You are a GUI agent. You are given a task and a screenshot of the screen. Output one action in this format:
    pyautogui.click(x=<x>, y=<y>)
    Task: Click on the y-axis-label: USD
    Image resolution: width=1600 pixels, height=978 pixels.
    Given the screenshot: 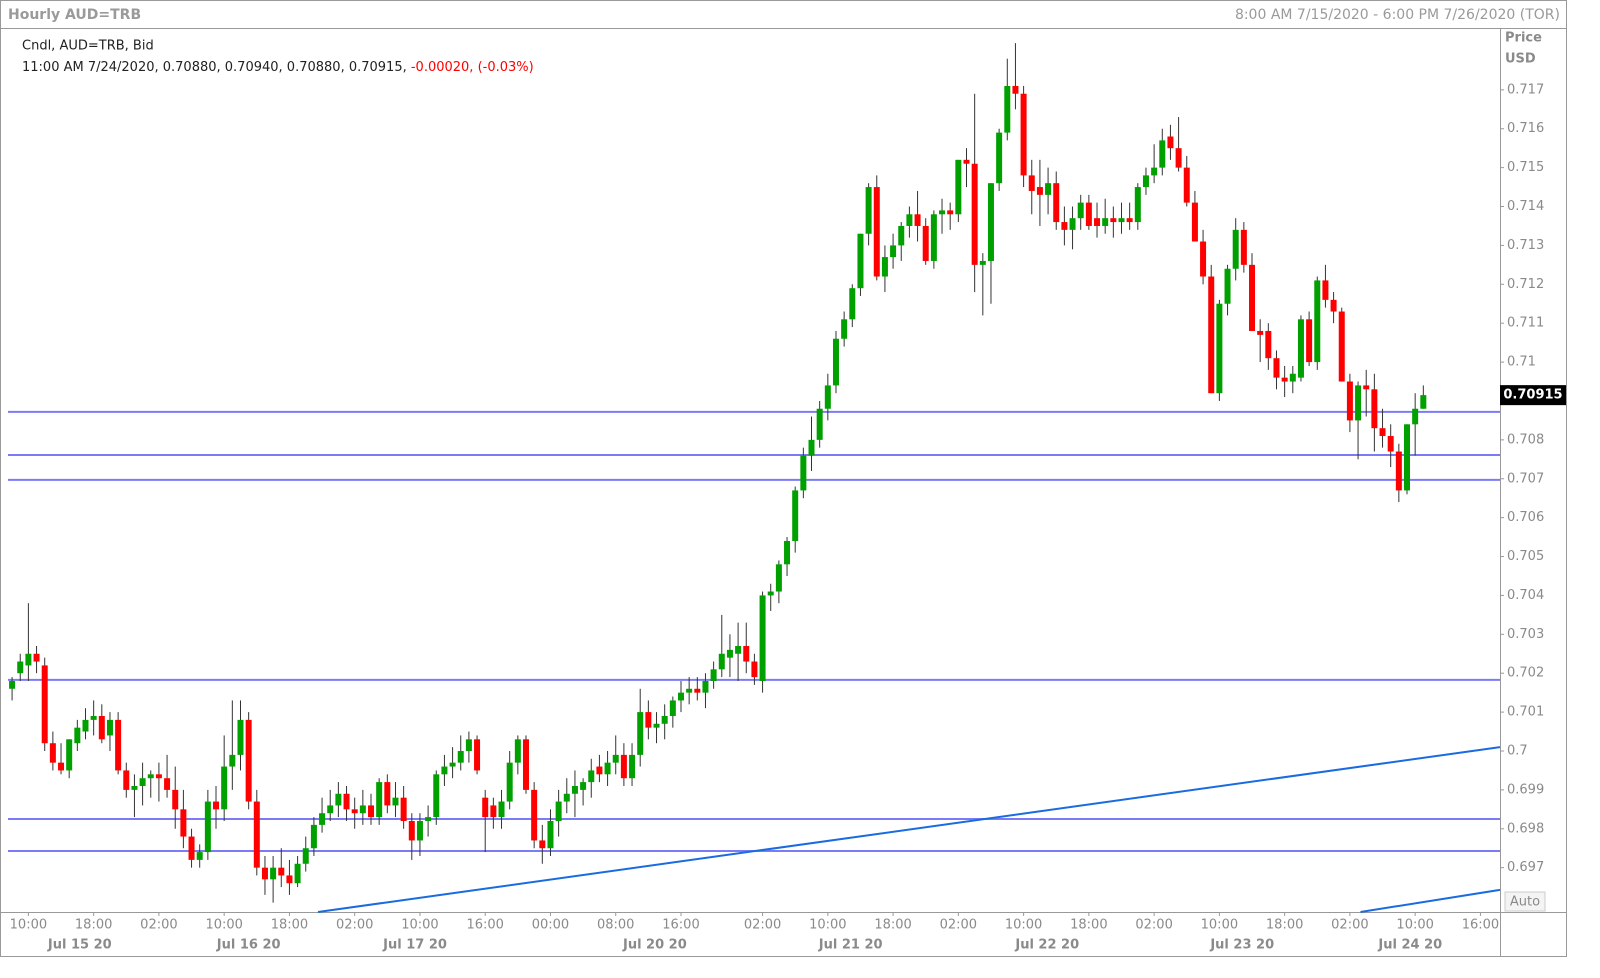 What is the action you would take?
    pyautogui.click(x=1520, y=59)
    